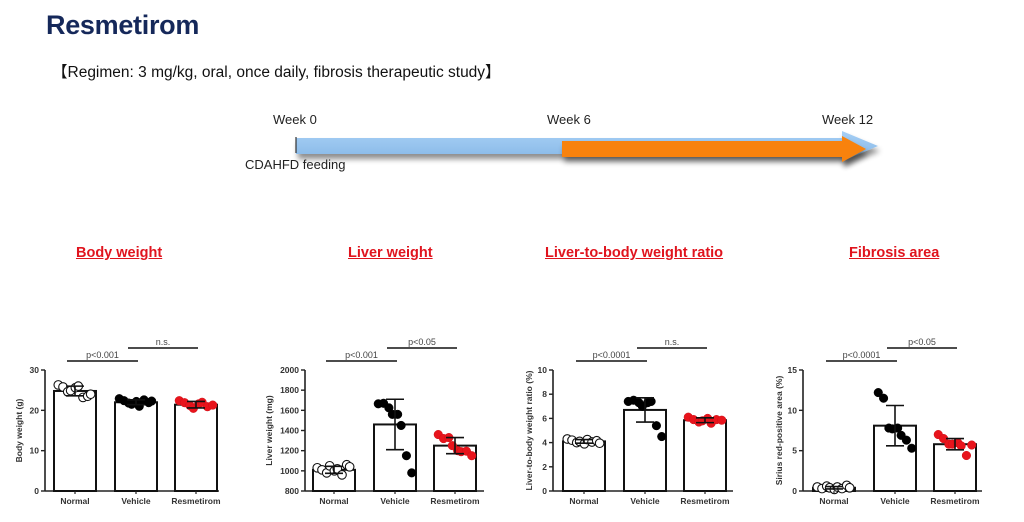 The image size is (1024, 522). Describe the element at coordinates (295, 164) in the screenshot. I see `timeline-feeding-label: CDAHFD feeding` at that location.